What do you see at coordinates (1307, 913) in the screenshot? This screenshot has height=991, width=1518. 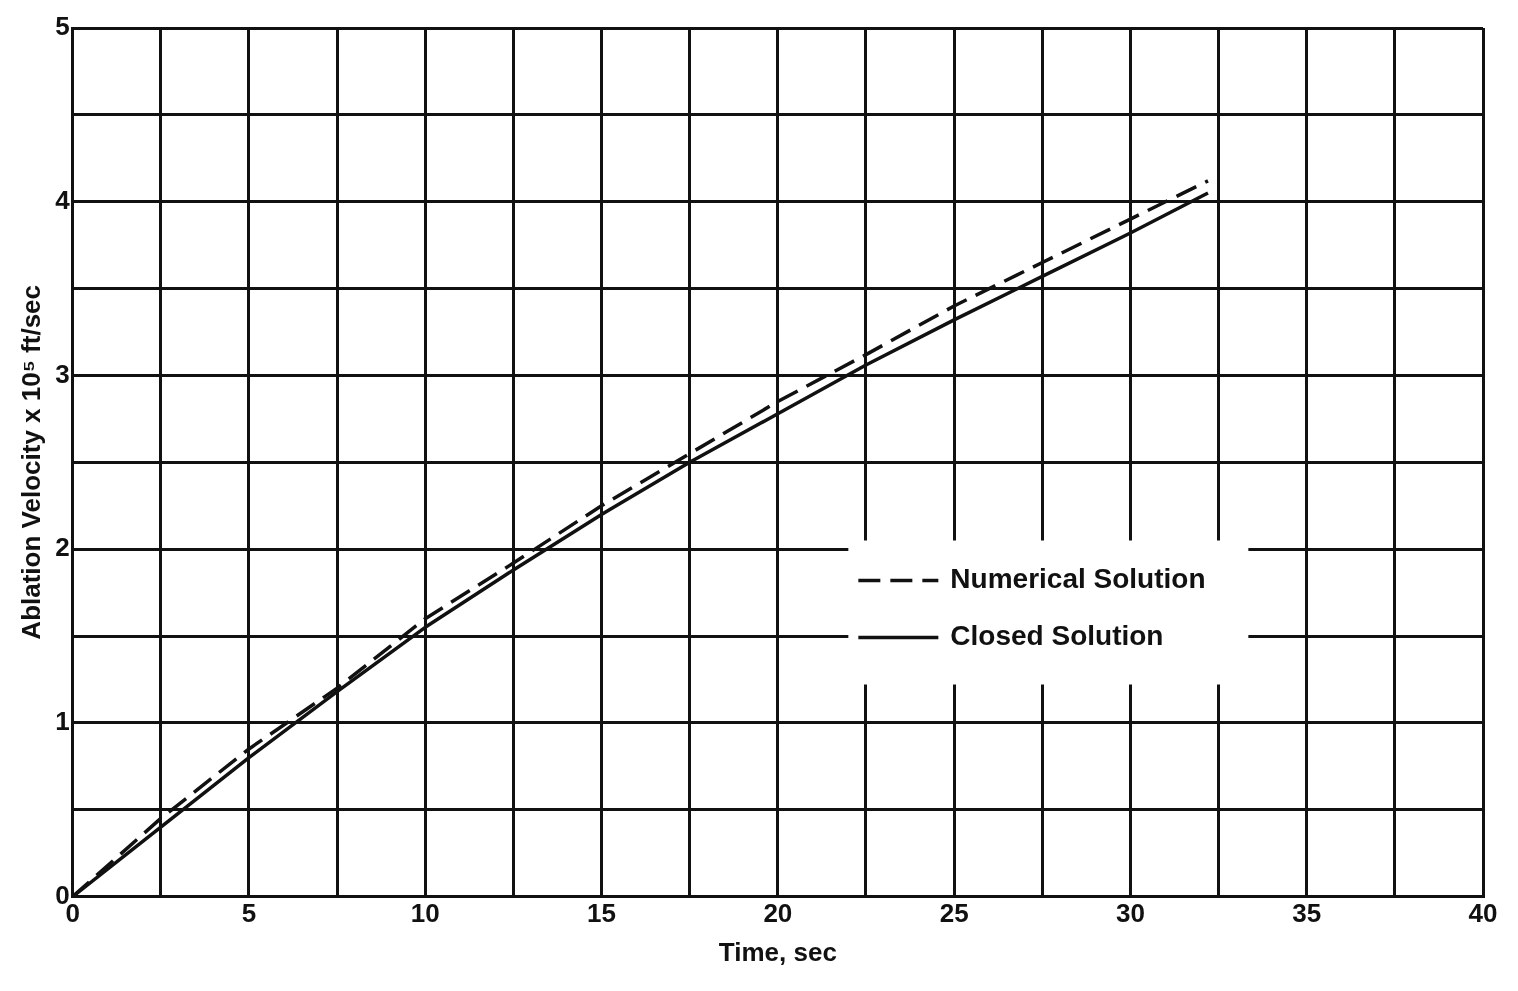 I see `x-tick-label: 35` at bounding box center [1307, 913].